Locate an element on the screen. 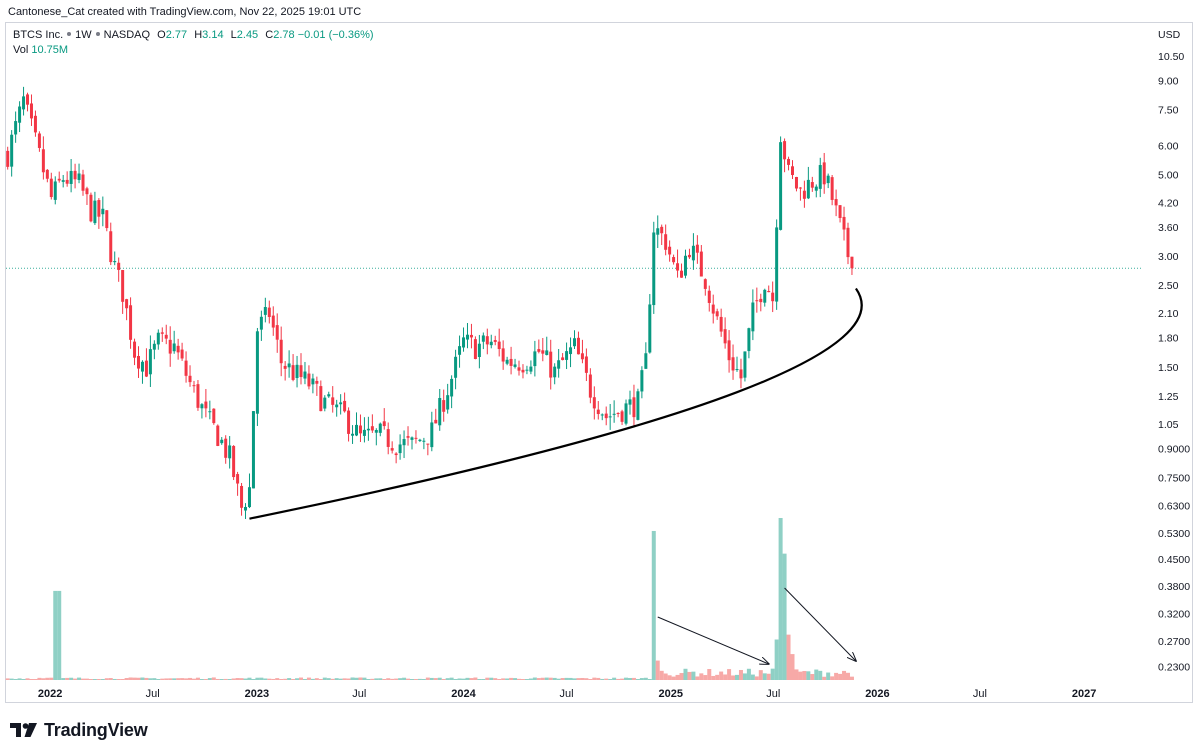  legend-high-label: H is located at coordinates (198, 35).